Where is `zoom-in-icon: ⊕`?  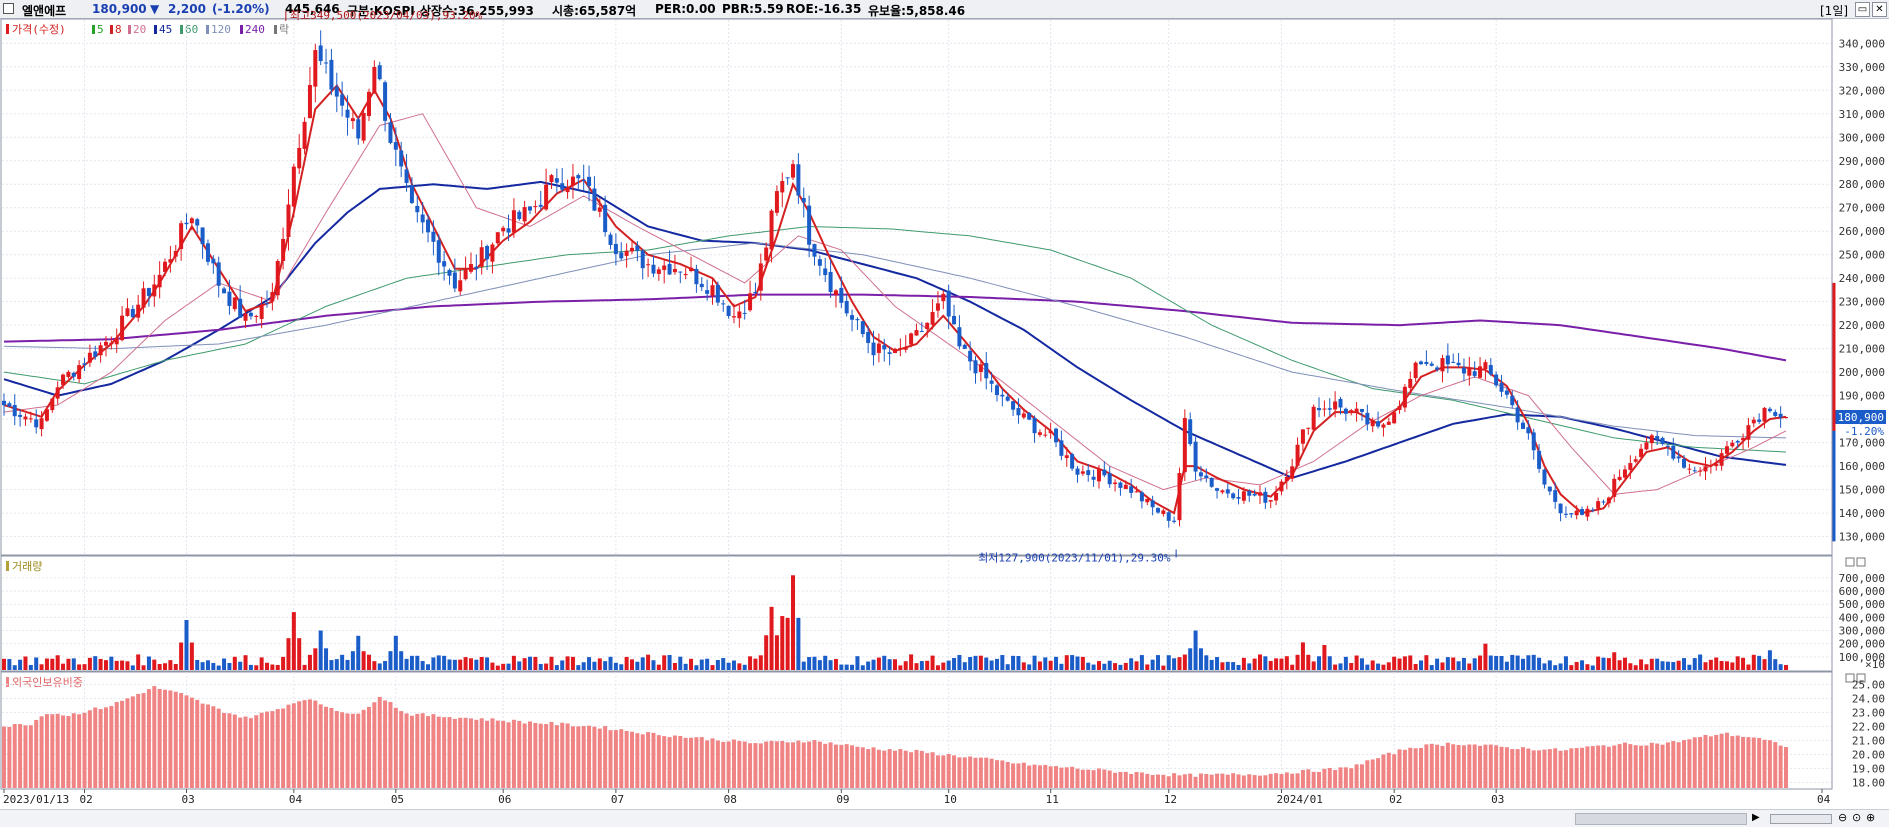
zoom-in-icon: ⊕ is located at coordinates (1871, 817).